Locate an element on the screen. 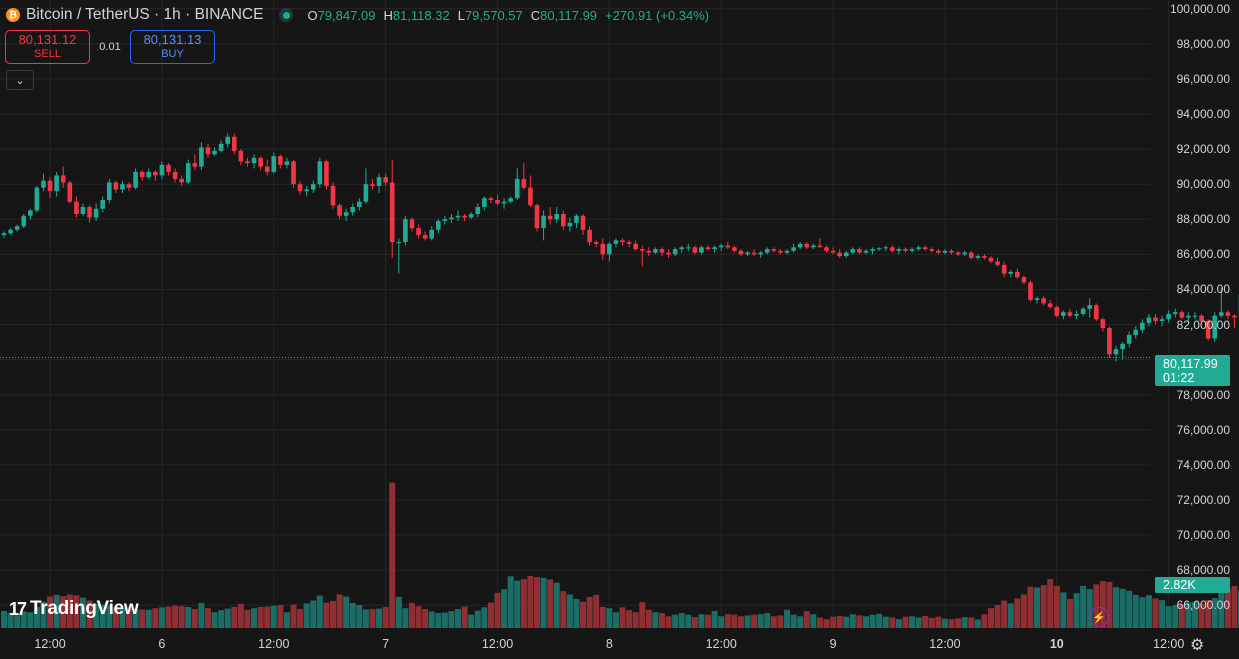 The height and width of the screenshot is (659, 1239). price-tick-label: 74,000.00 is located at coordinates (1203, 464).